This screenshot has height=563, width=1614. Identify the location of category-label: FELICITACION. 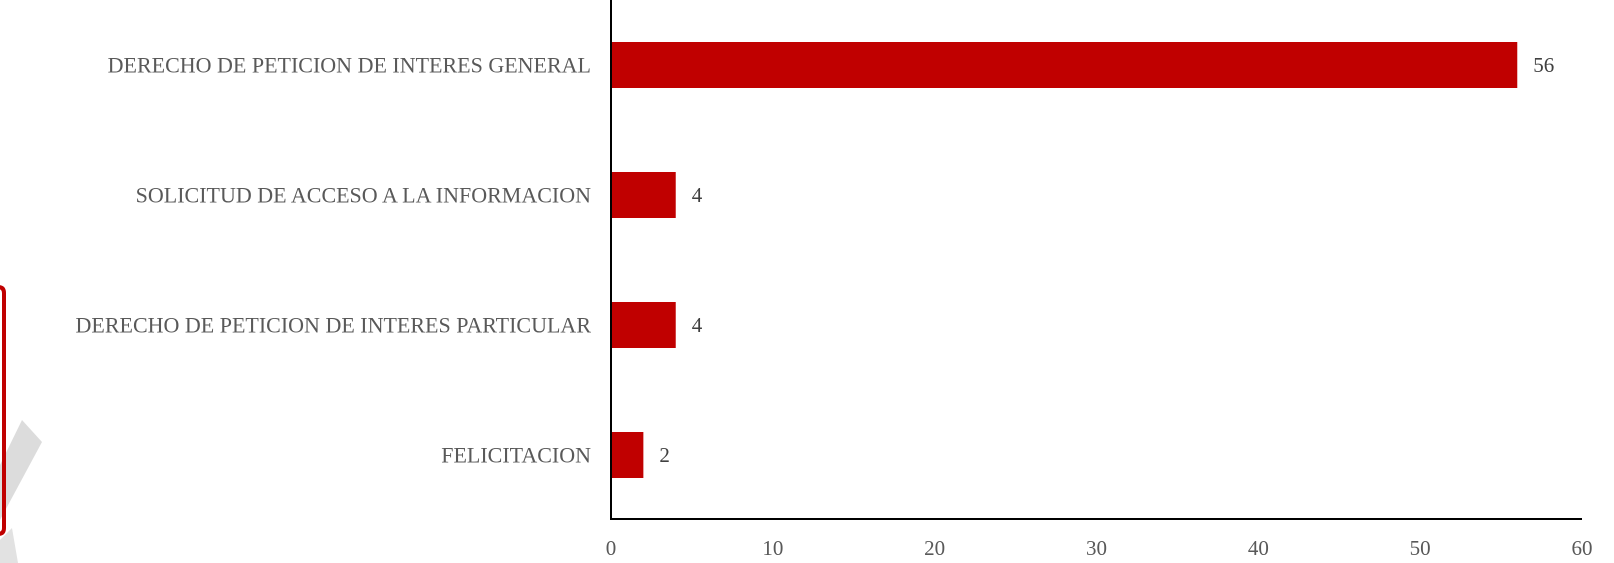
(516, 455).